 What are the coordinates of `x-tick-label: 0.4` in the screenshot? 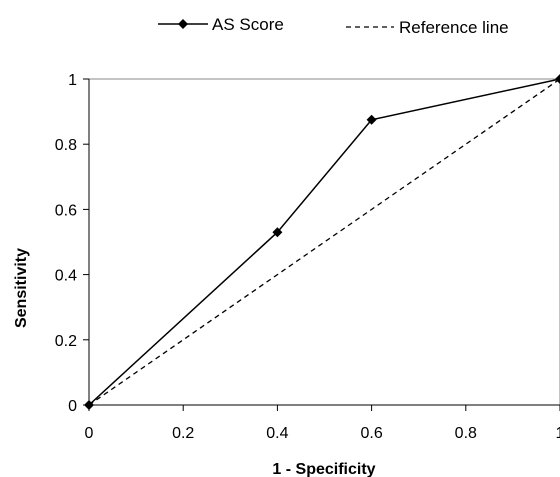 It's located at (277, 433).